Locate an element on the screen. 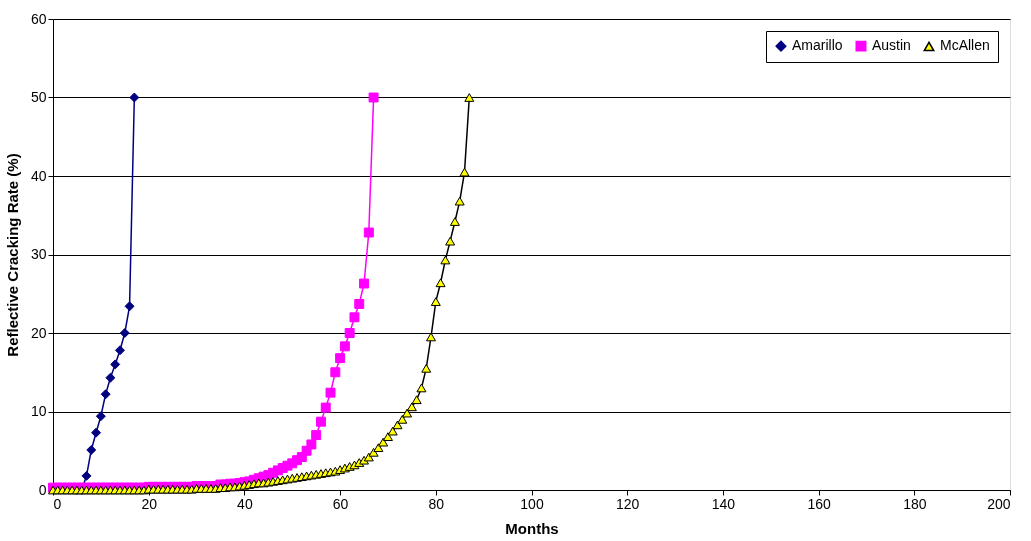 Image resolution: width=1031 pixels, height=541 pixels. x-tick-label: 200 is located at coordinates (999, 503).